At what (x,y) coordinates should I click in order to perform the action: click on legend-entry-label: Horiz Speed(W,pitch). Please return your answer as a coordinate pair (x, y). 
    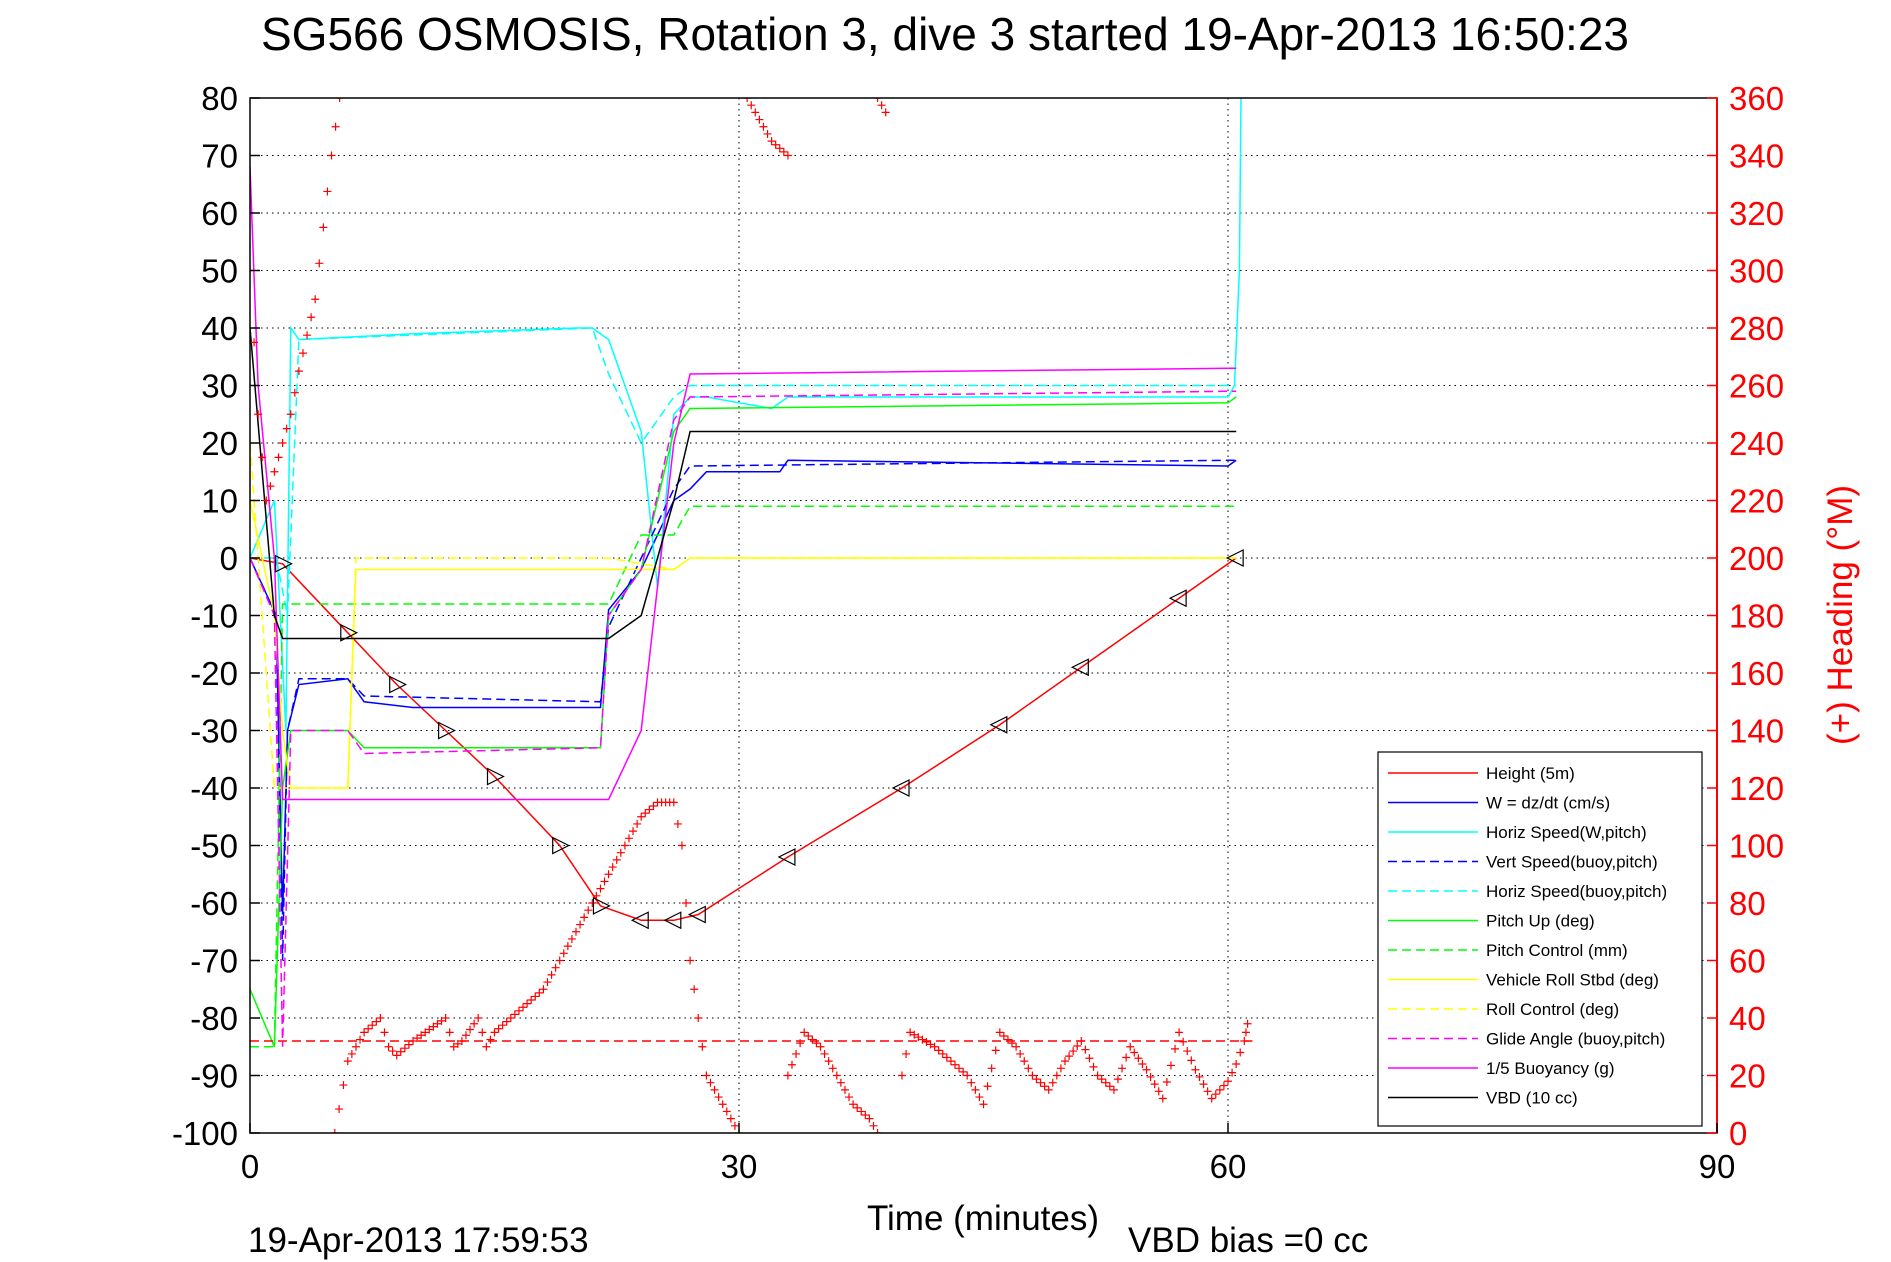
    Looking at the image, I should click on (1566, 832).